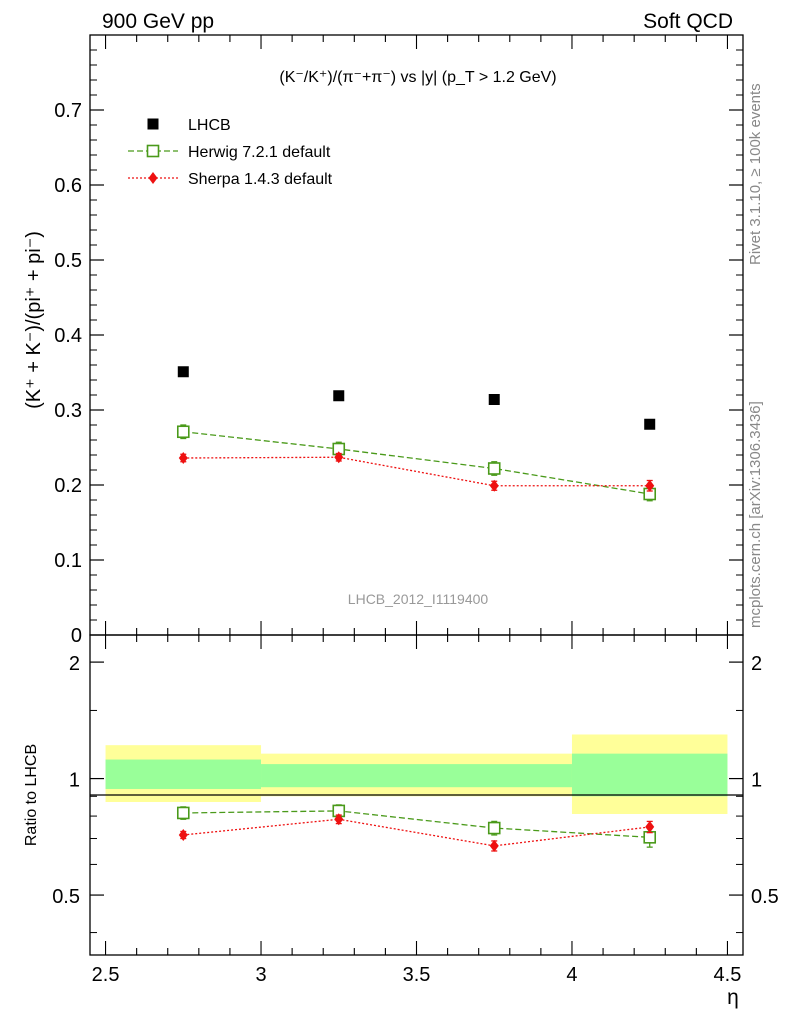 This screenshot has height=1024, width=786. I want to click on top-y-tick-label: 0.3, so click(68, 411).